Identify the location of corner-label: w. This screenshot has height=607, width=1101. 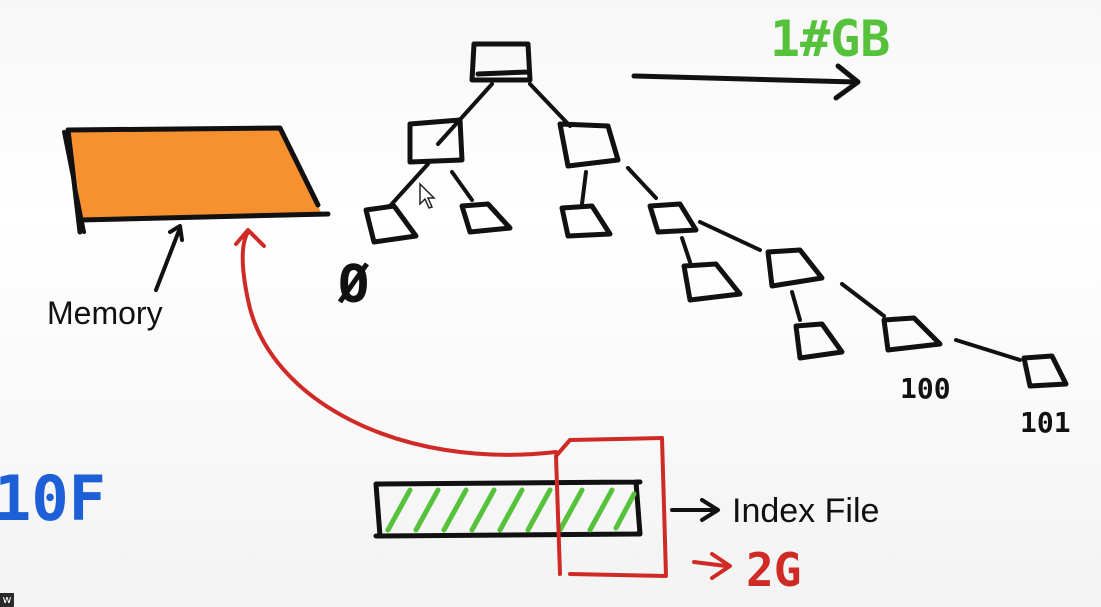
(7, 600).